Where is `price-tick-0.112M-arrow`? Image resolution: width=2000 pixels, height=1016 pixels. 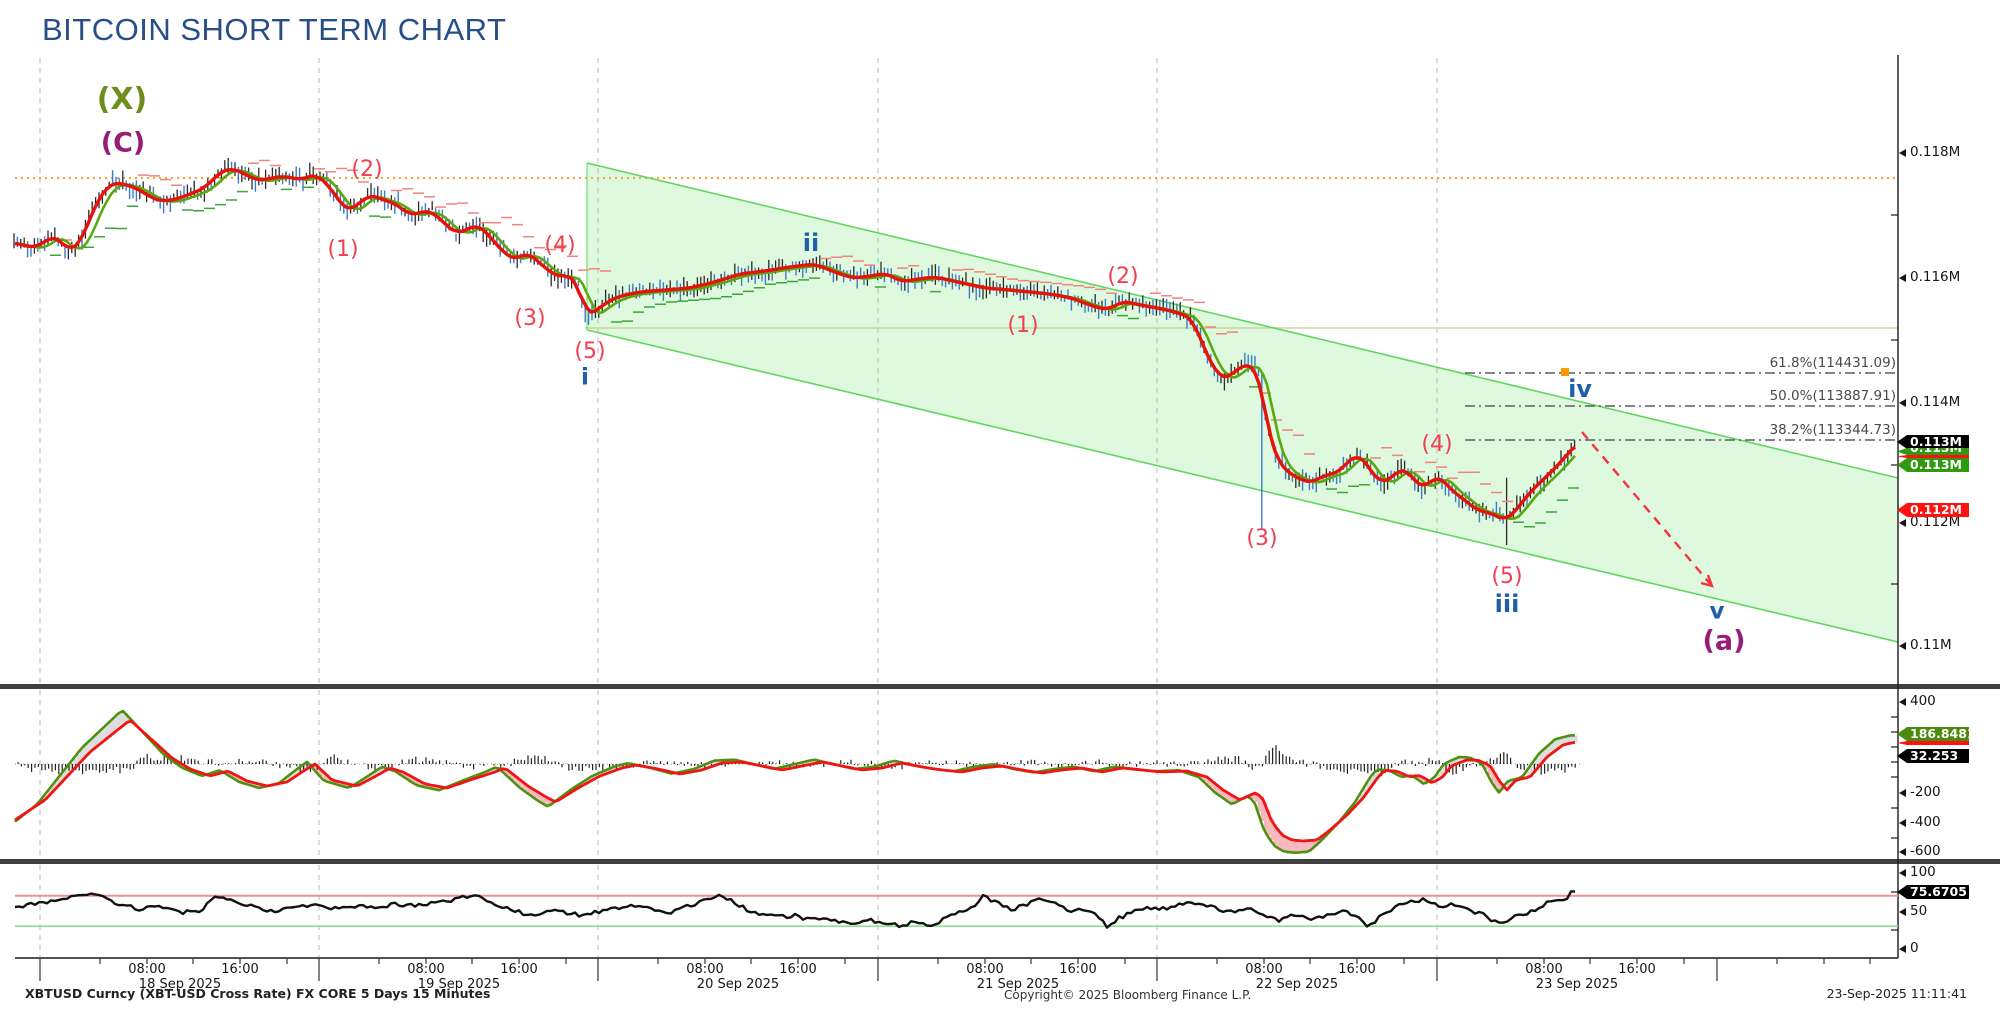
price-tick-0.112M-arrow is located at coordinates (1902, 523).